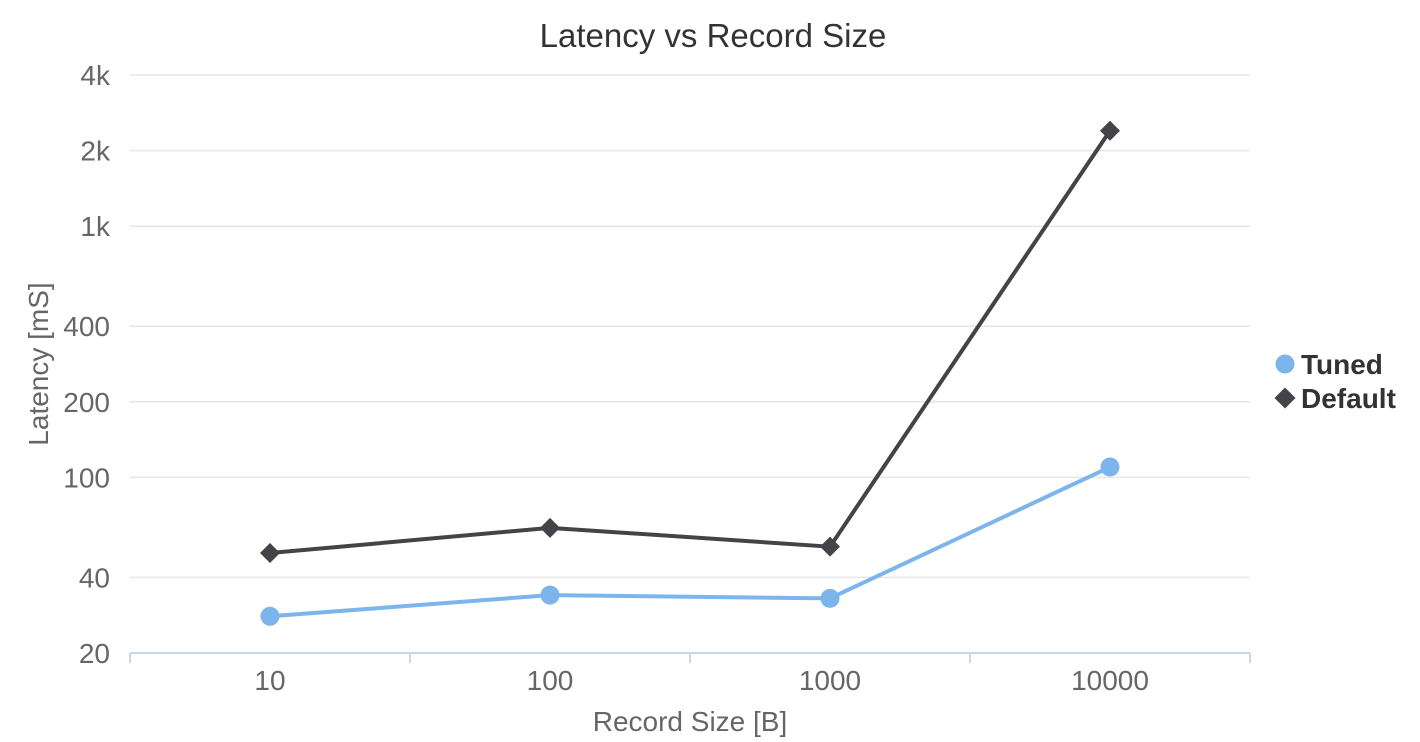 The width and height of the screenshot is (1420, 742). I want to click on y-tick-label: 100, so click(86, 477).